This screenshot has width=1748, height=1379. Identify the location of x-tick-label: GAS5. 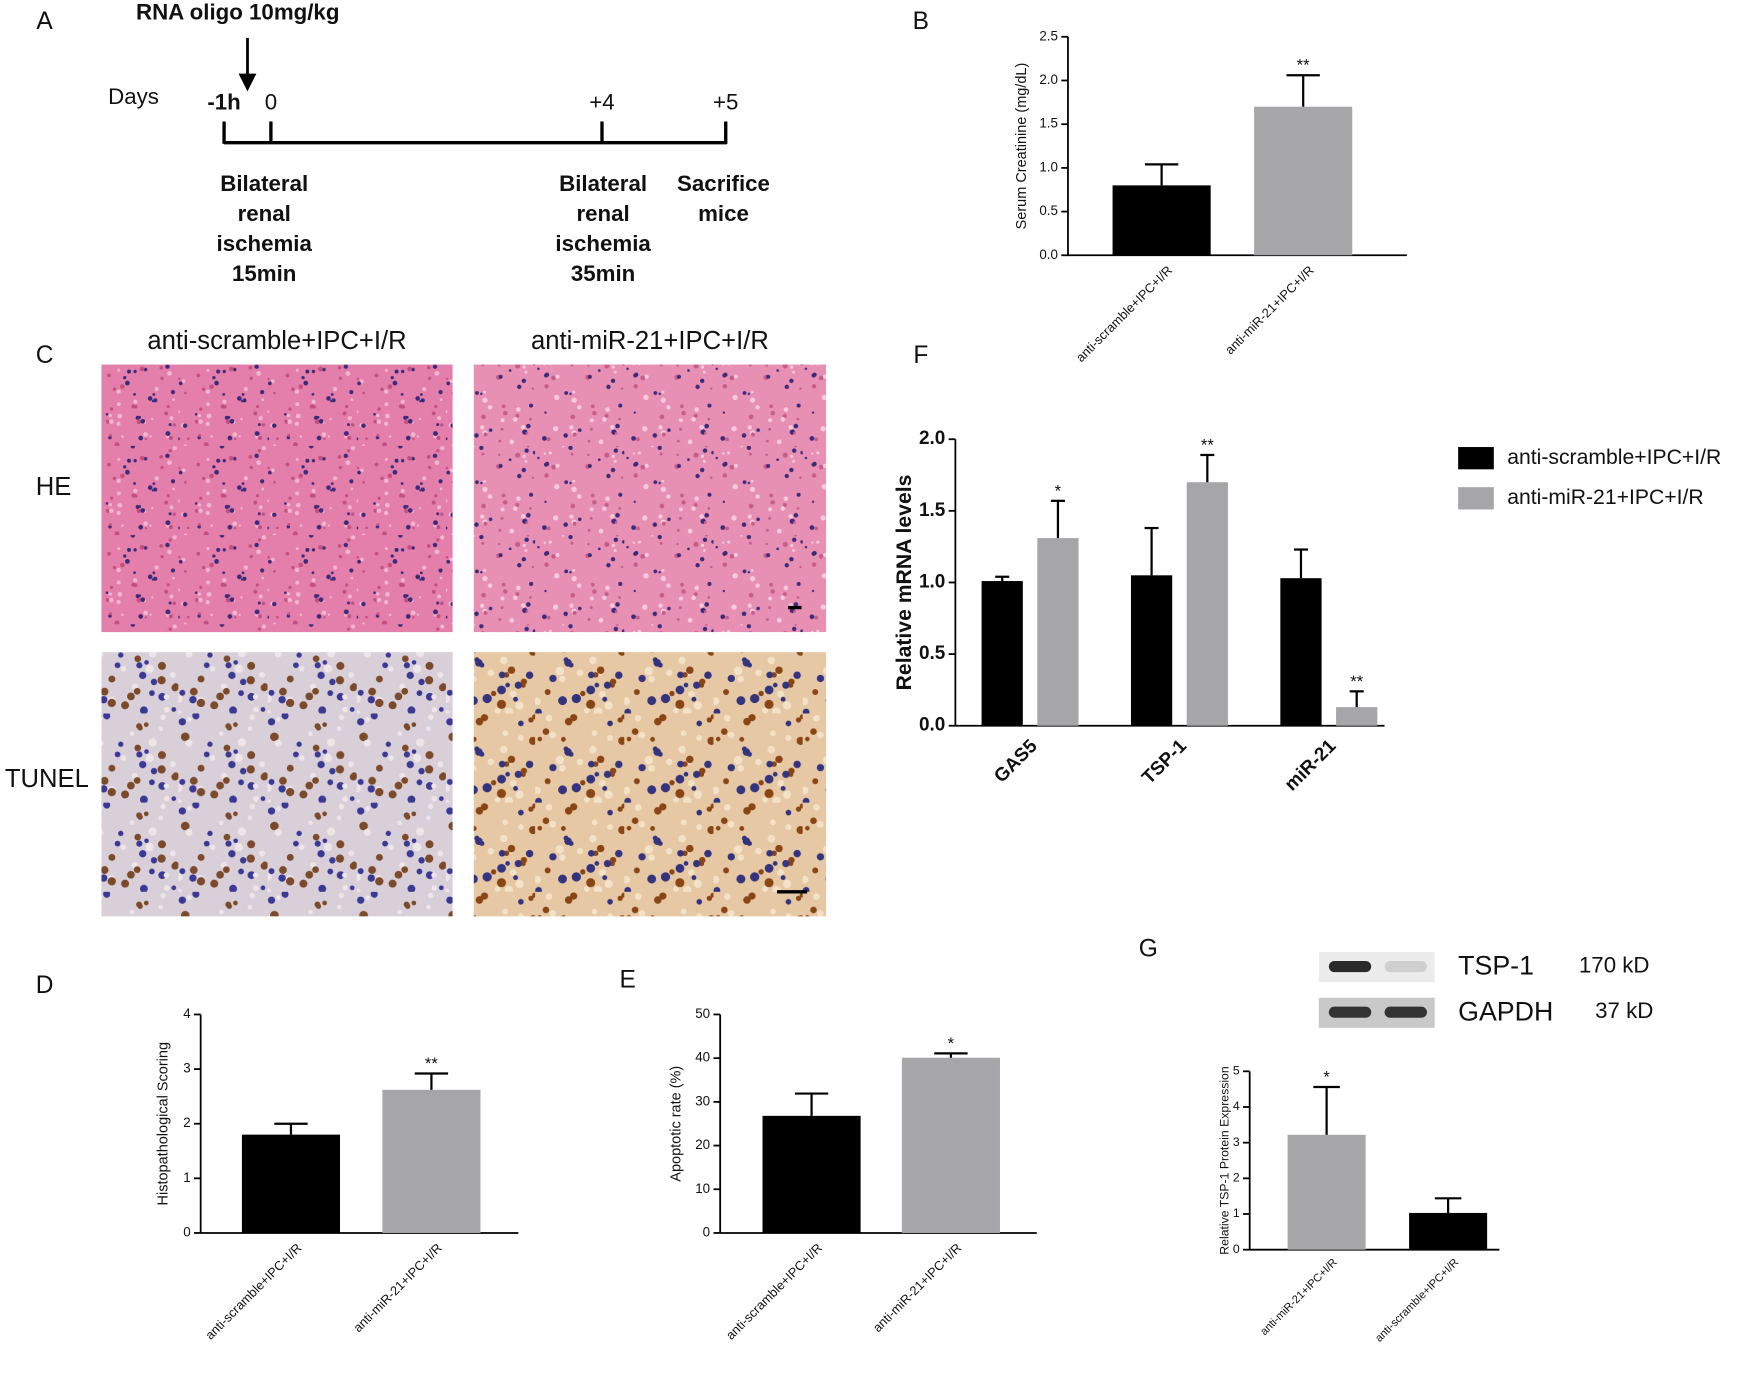
(1015, 761).